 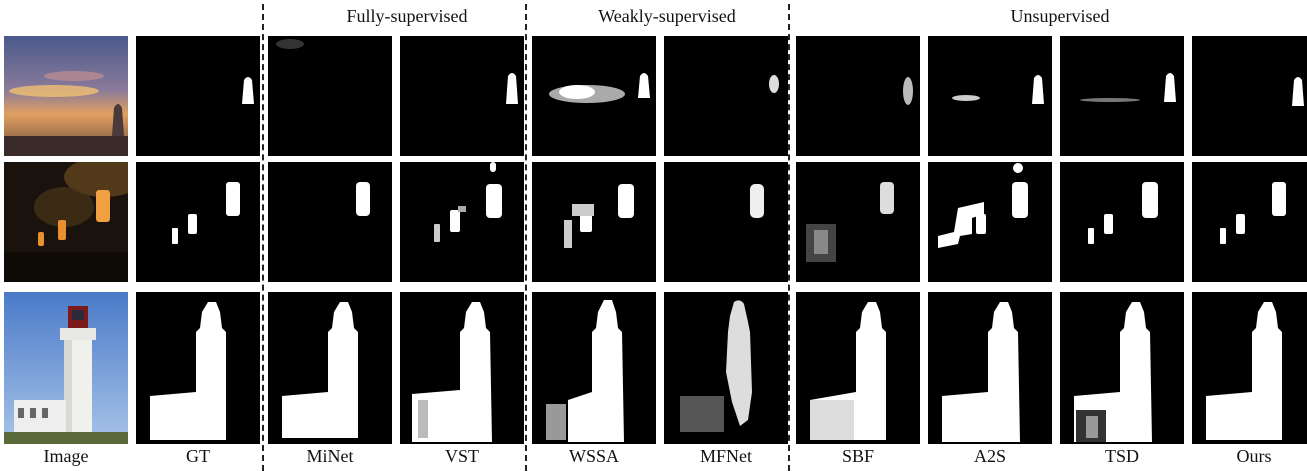 What do you see at coordinates (66, 368) in the screenshot?
I see `row3-image` at bounding box center [66, 368].